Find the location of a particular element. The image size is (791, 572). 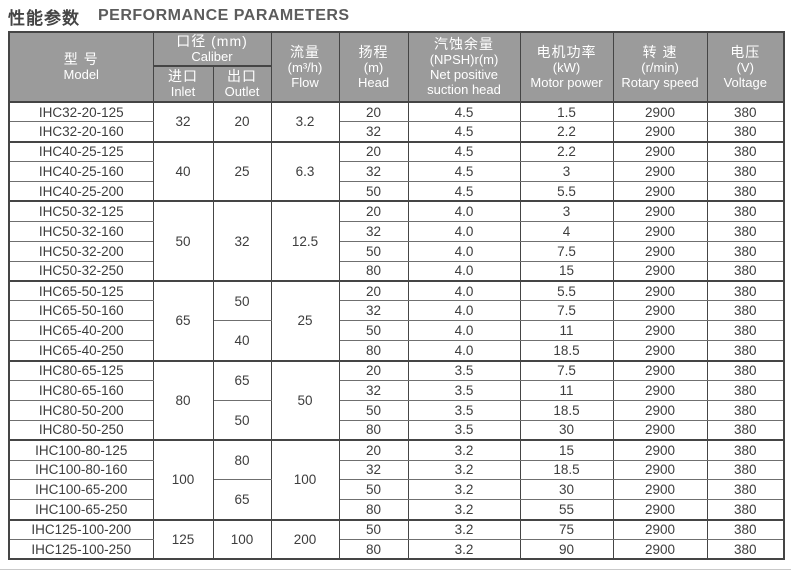

model-cell: IHC65-40-200 is located at coordinates (81, 331).